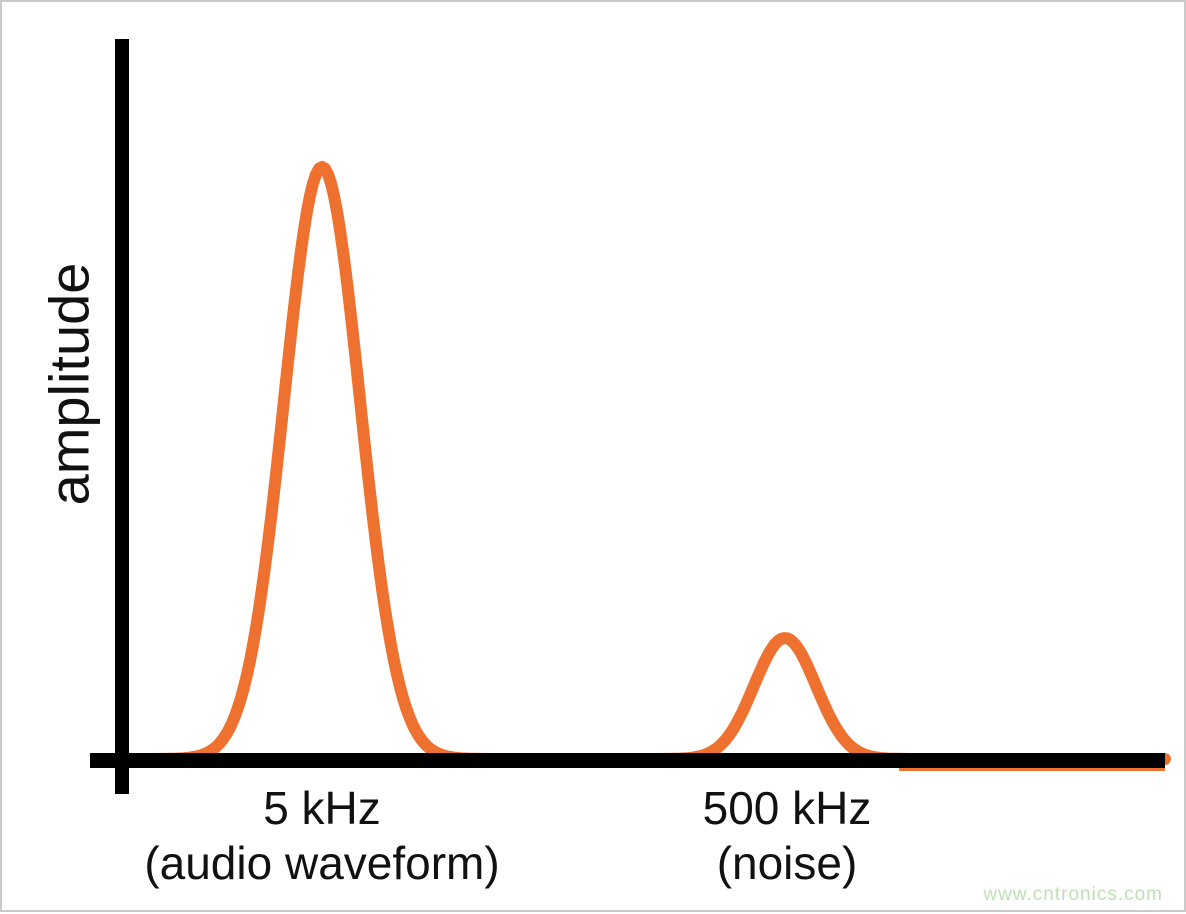  I want to click on y-axis-label: amplitude, so click(69, 384).